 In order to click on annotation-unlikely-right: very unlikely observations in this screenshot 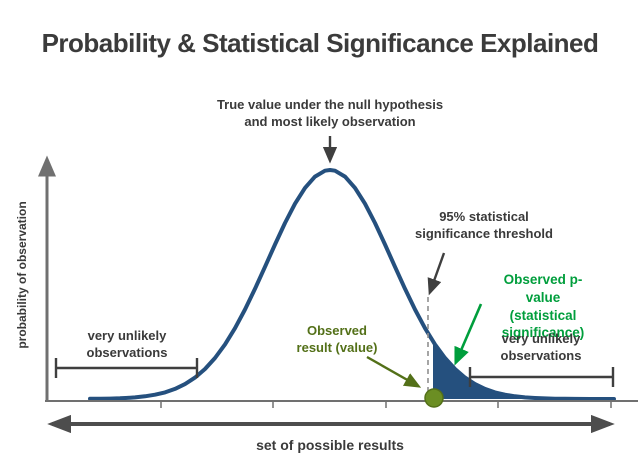, I will do `click(541, 347)`.